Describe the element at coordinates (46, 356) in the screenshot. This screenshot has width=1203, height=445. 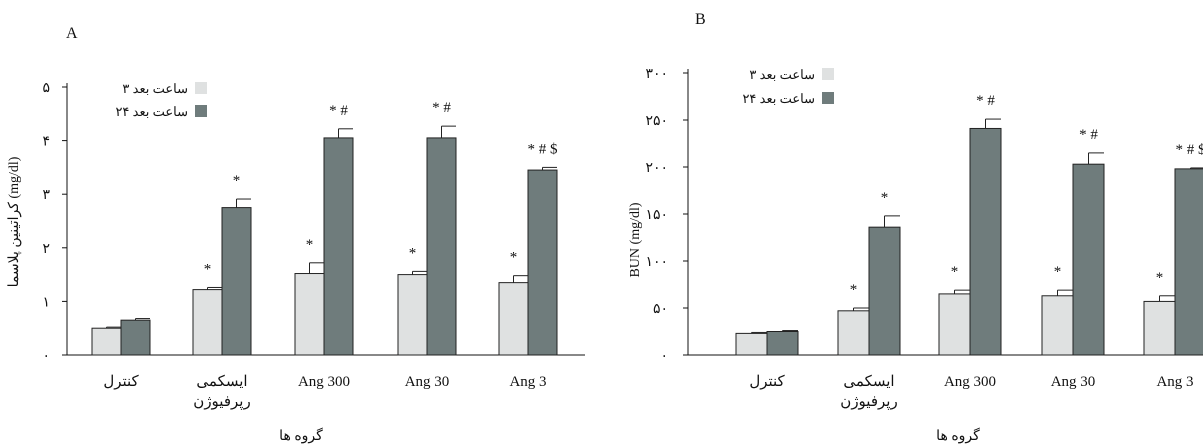
I see `panel-a-y-tick-label: ۰` at that location.